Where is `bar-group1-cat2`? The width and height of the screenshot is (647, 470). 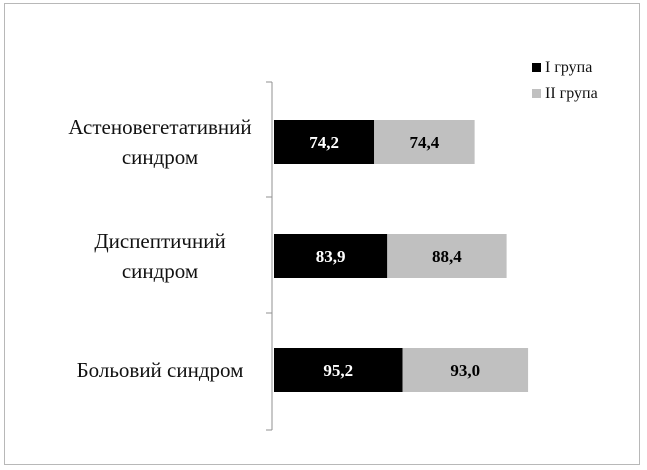
bar-group1-cat2 is located at coordinates (338, 370).